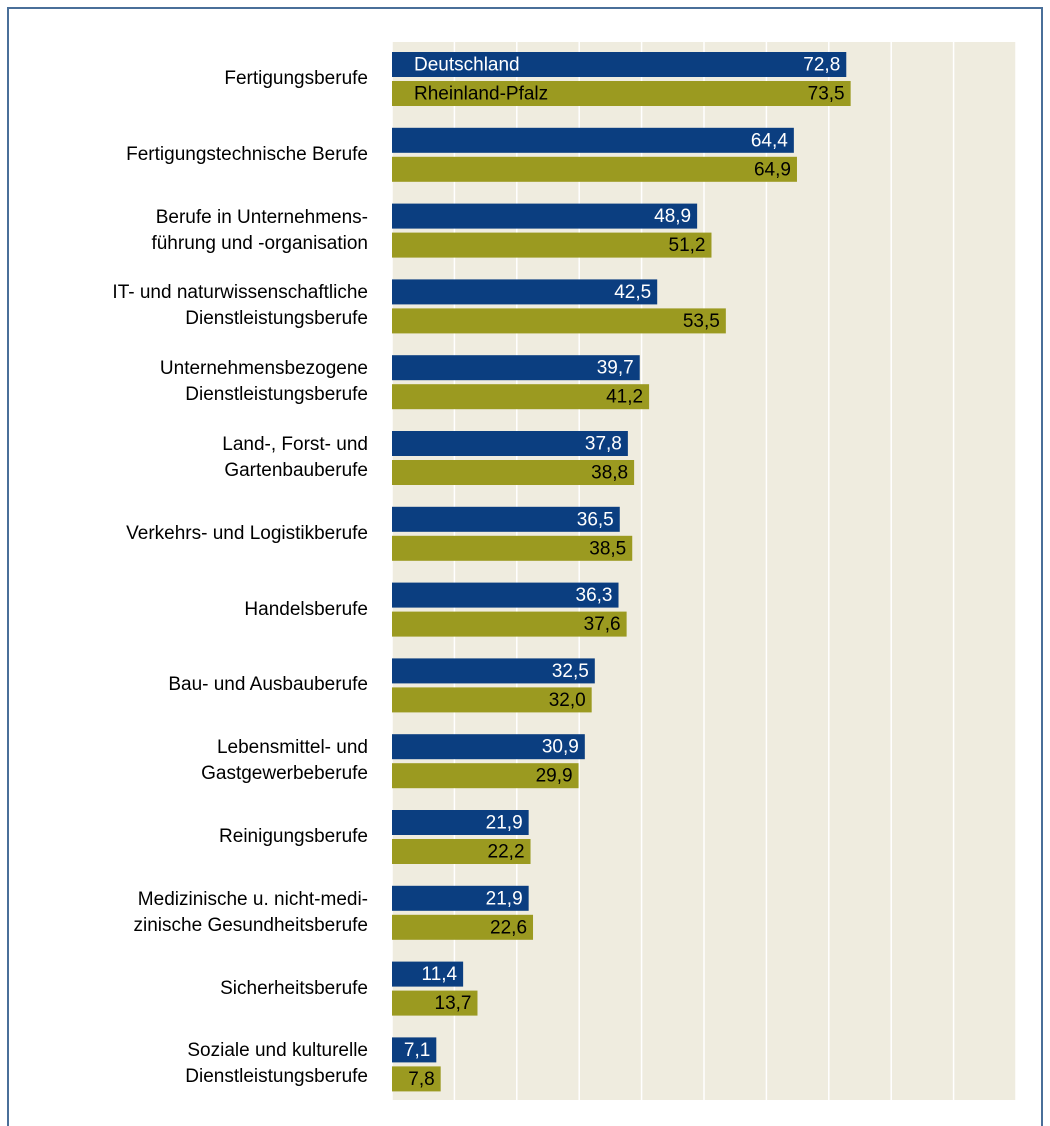  Describe the element at coordinates (481, 94) in the screenshot. I see `legend-label: Rheinland-Pfalz` at that location.